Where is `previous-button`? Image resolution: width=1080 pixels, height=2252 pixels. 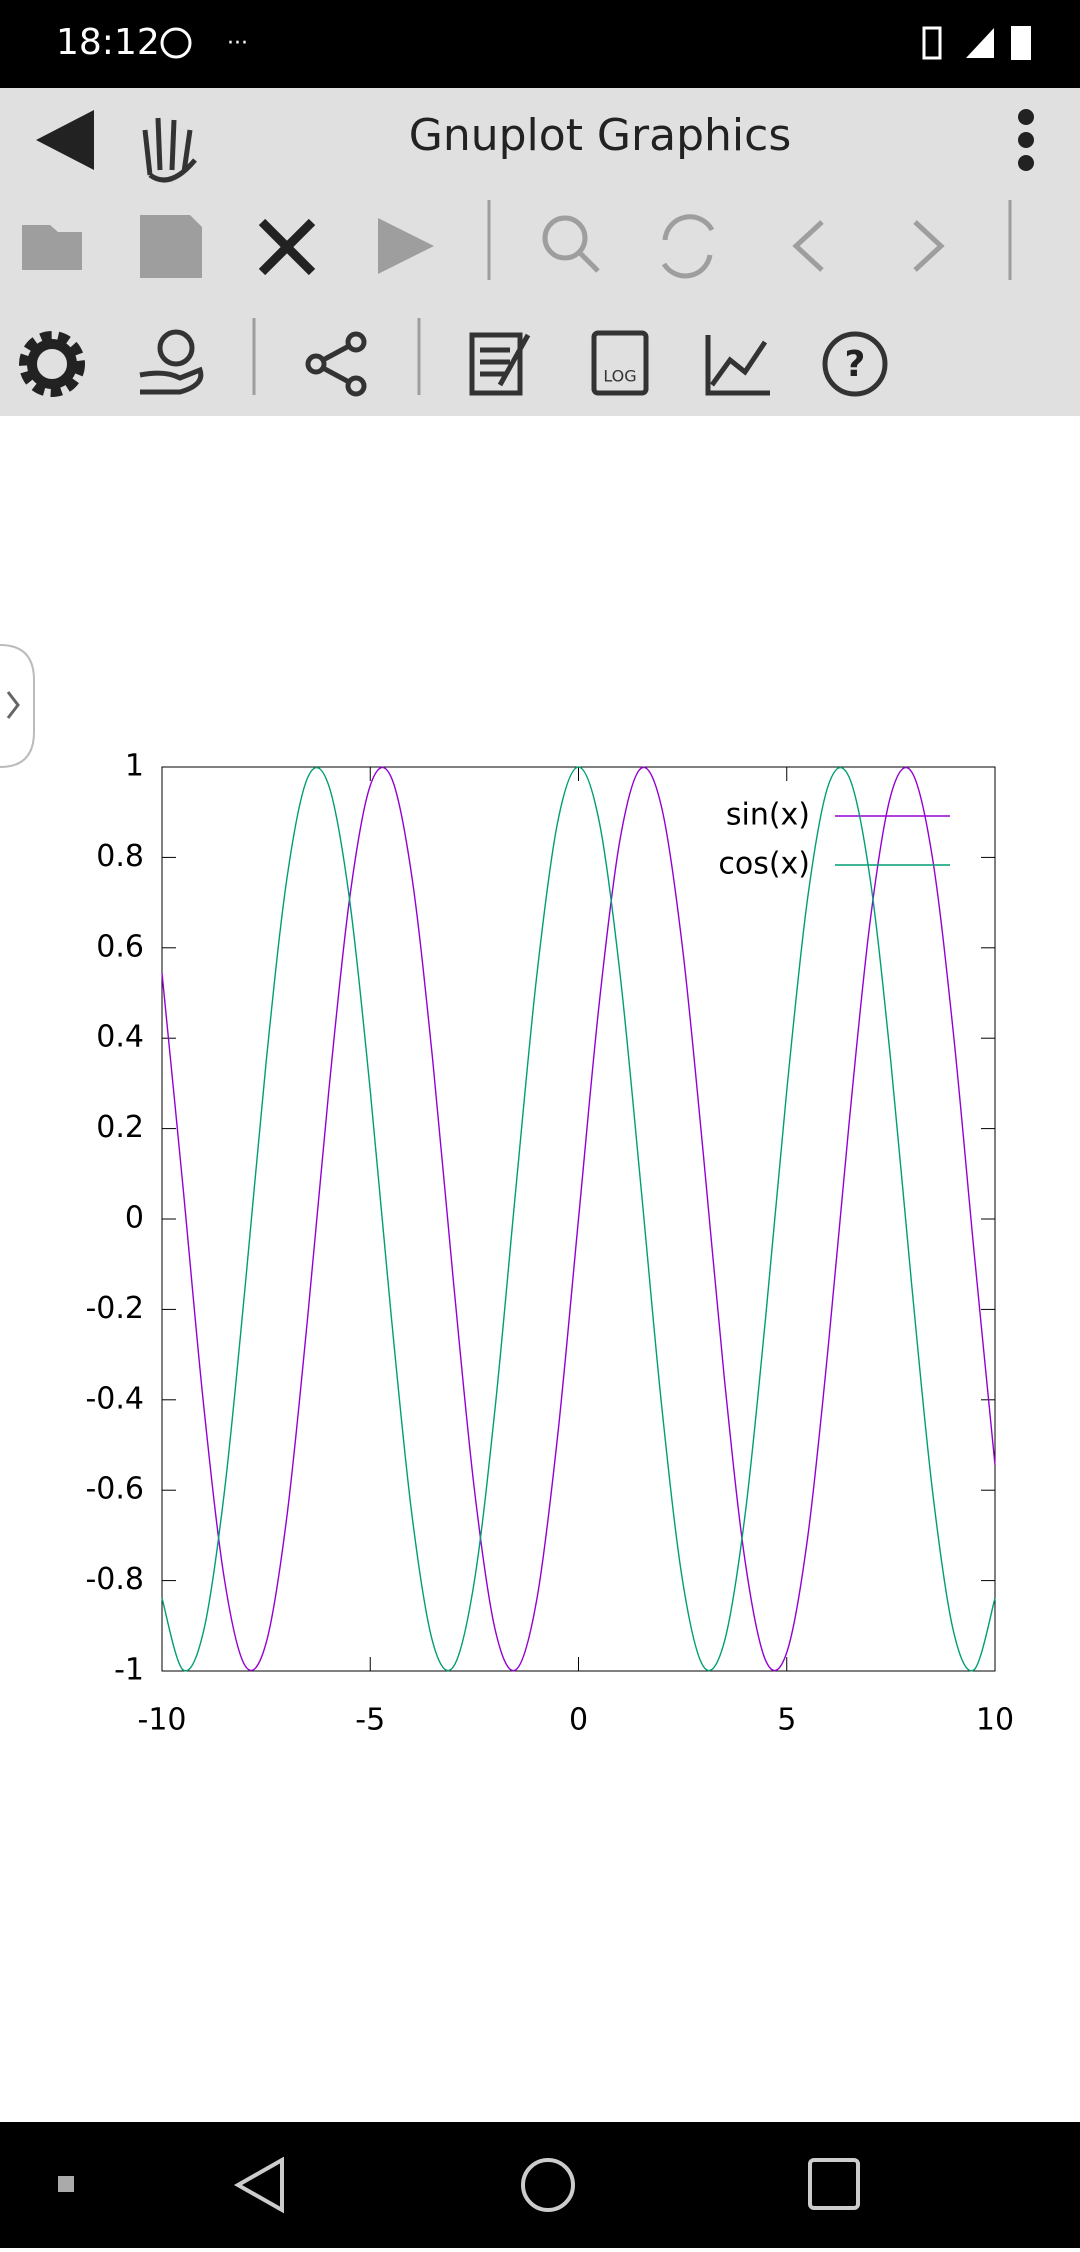
previous-button is located at coordinates (808, 246).